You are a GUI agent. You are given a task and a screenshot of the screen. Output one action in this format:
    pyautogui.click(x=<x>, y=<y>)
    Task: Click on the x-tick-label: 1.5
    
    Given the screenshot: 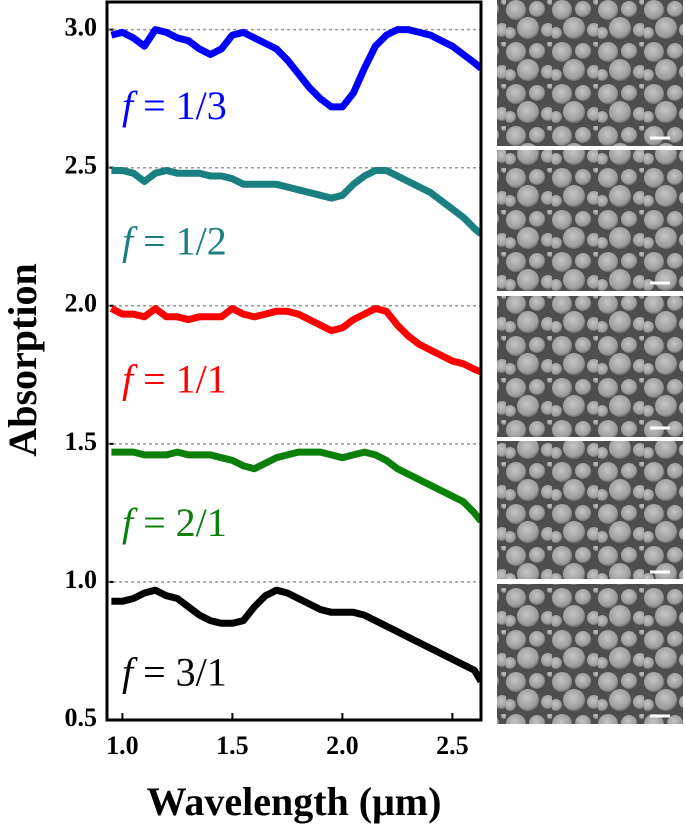 What is the action you would take?
    pyautogui.click(x=232, y=745)
    